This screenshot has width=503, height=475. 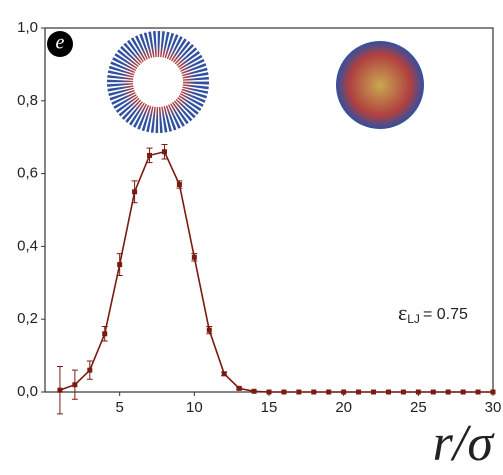 I want to click on x-tick-label: 20, so click(x=343, y=407).